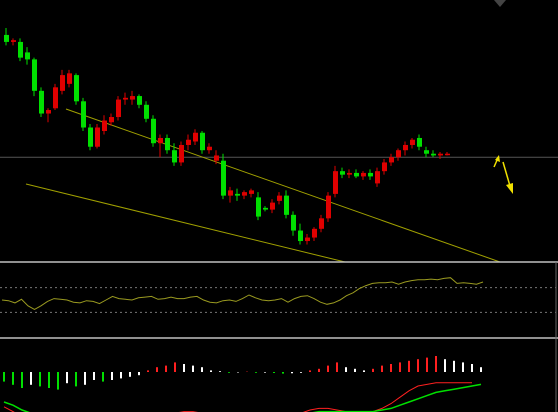 This screenshot has height=412, width=558. I want to click on forecast-arrow-down-head, so click(509, 188).